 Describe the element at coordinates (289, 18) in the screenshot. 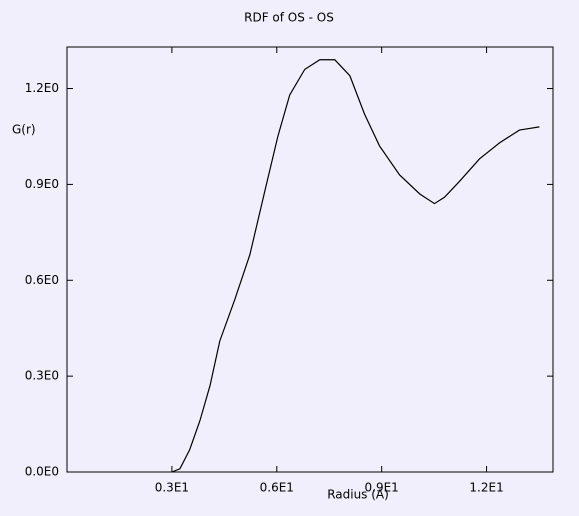

I see `chart-title: RDF of OS - OS` at that location.